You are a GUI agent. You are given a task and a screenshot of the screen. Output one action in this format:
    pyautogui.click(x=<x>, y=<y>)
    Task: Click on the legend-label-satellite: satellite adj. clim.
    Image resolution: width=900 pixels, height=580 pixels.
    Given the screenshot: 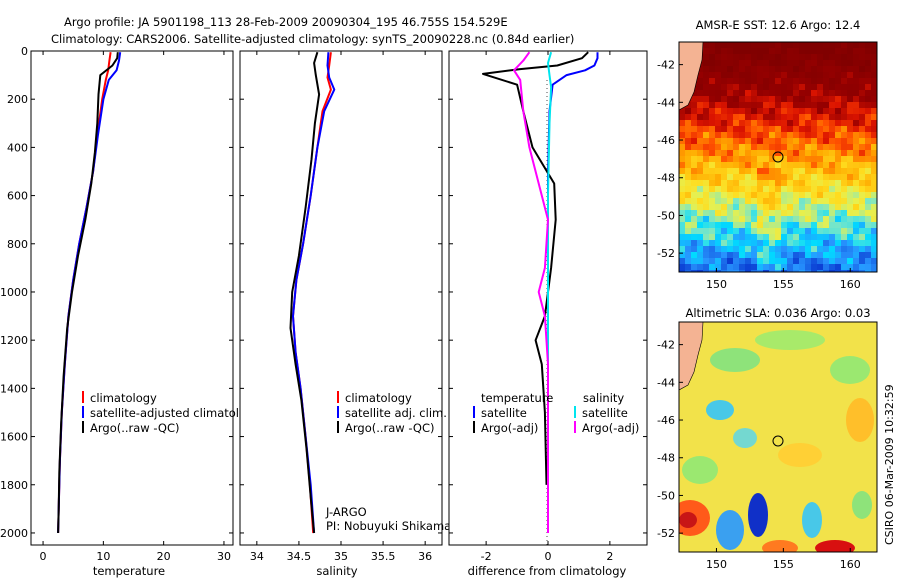 What is the action you would take?
    pyautogui.click(x=396, y=413)
    